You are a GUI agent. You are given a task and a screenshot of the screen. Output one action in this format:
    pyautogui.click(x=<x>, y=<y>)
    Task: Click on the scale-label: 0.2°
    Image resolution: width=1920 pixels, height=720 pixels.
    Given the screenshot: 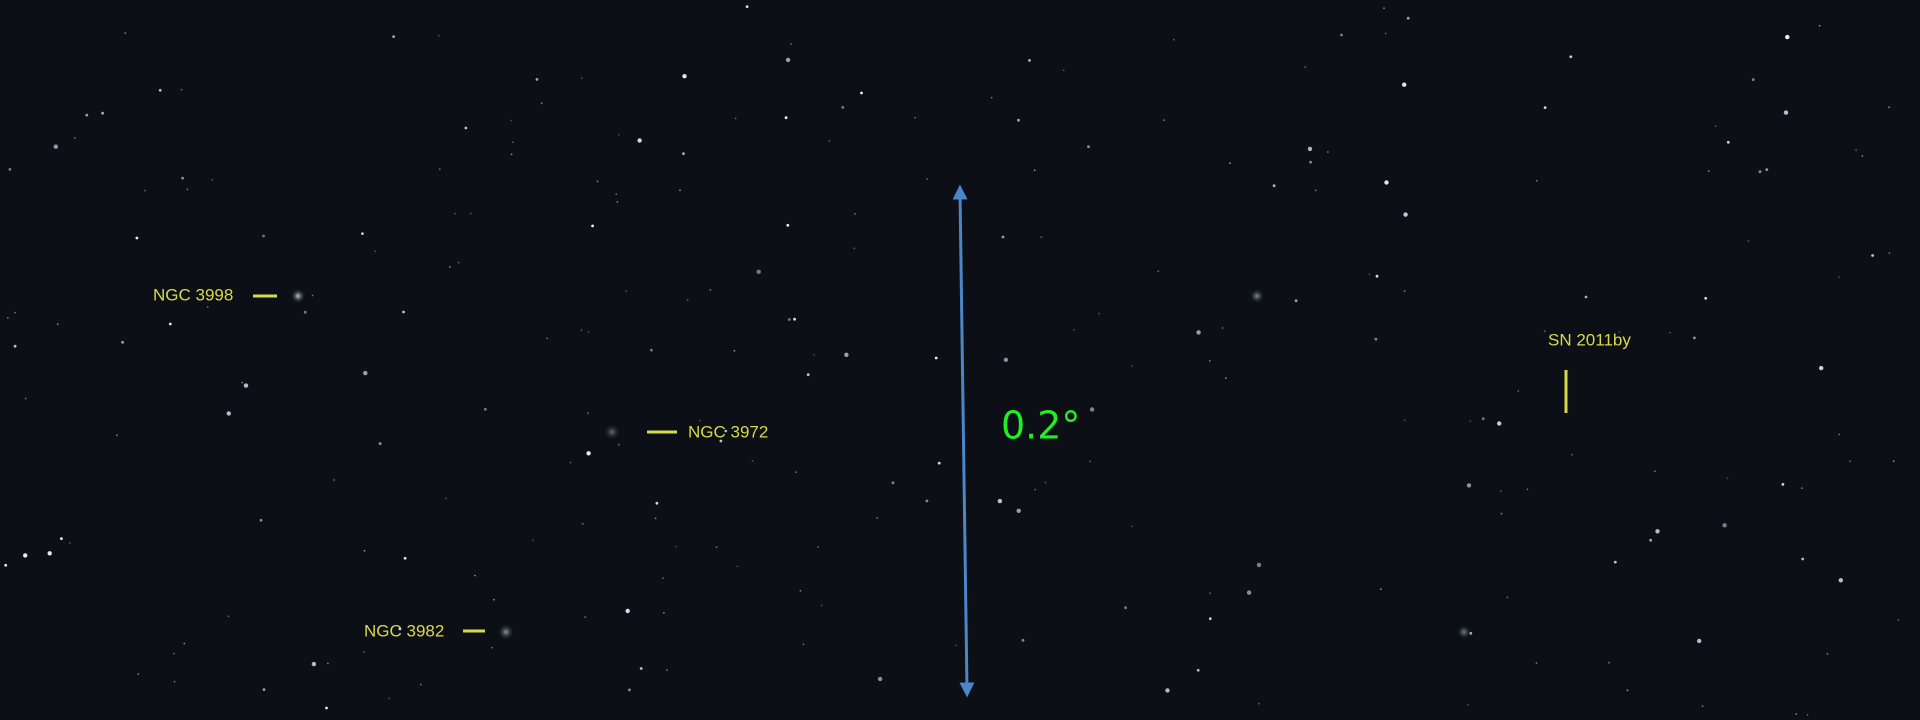 What is the action you would take?
    pyautogui.click(x=1040, y=426)
    